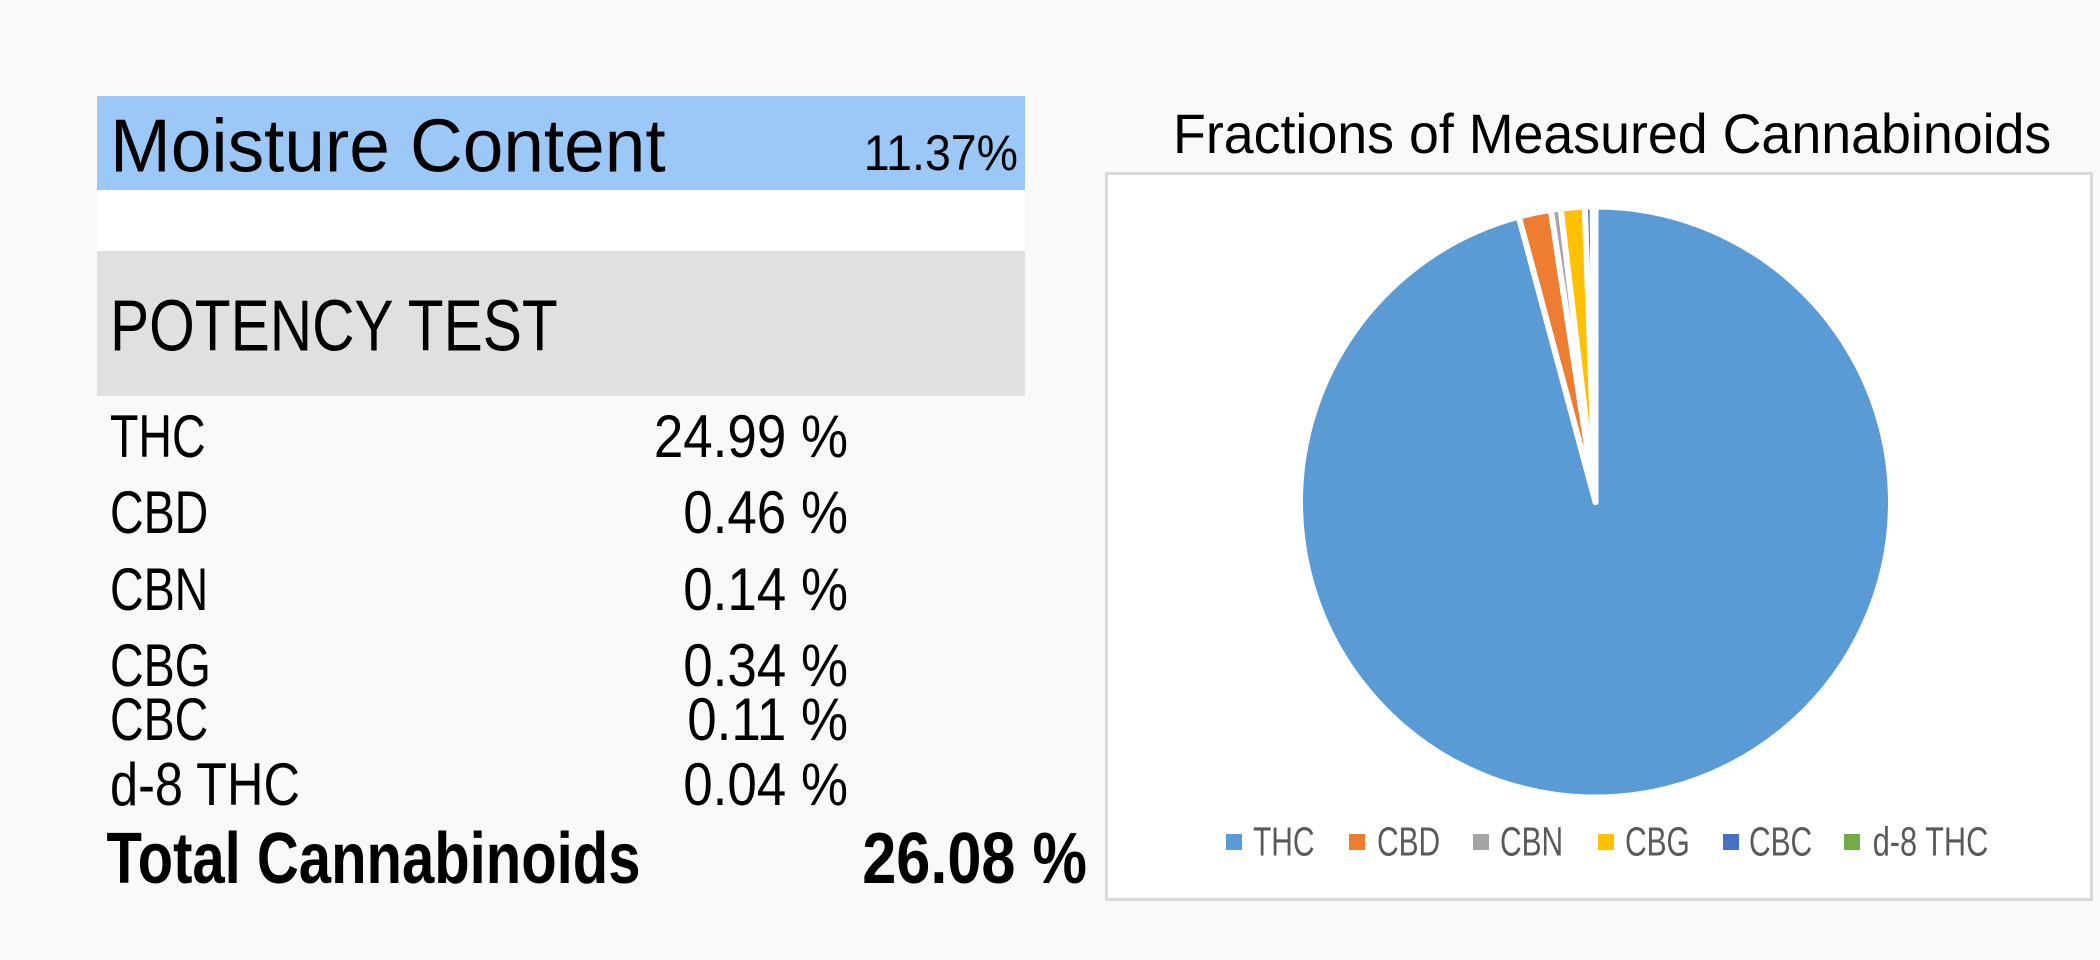  Describe the element at coordinates (751, 436) in the screenshot. I see `svg-text: 24.99 %` at that location.